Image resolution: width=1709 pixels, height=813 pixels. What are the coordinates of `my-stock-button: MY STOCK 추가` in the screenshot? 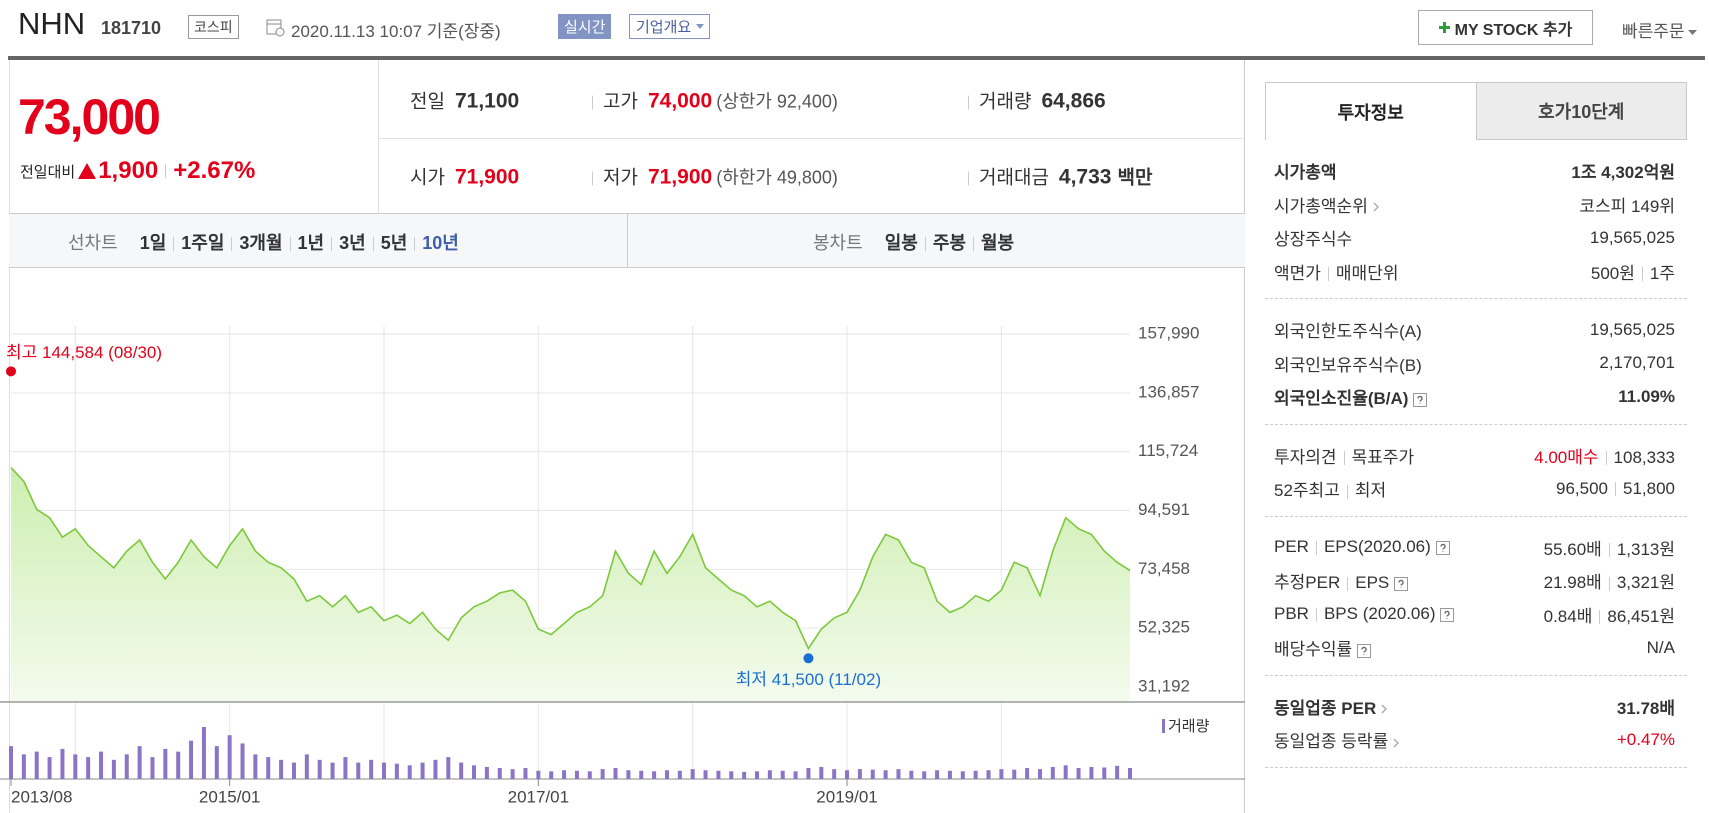 It's located at (1505, 27).